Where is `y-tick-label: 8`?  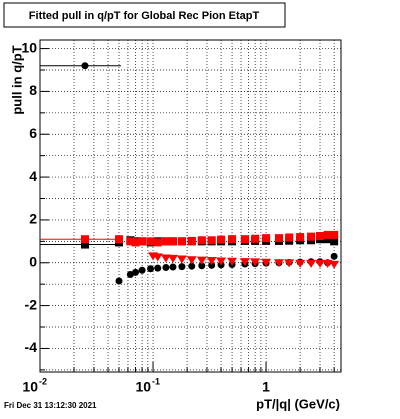
y-tick-label: 8 is located at coordinates (33, 90).